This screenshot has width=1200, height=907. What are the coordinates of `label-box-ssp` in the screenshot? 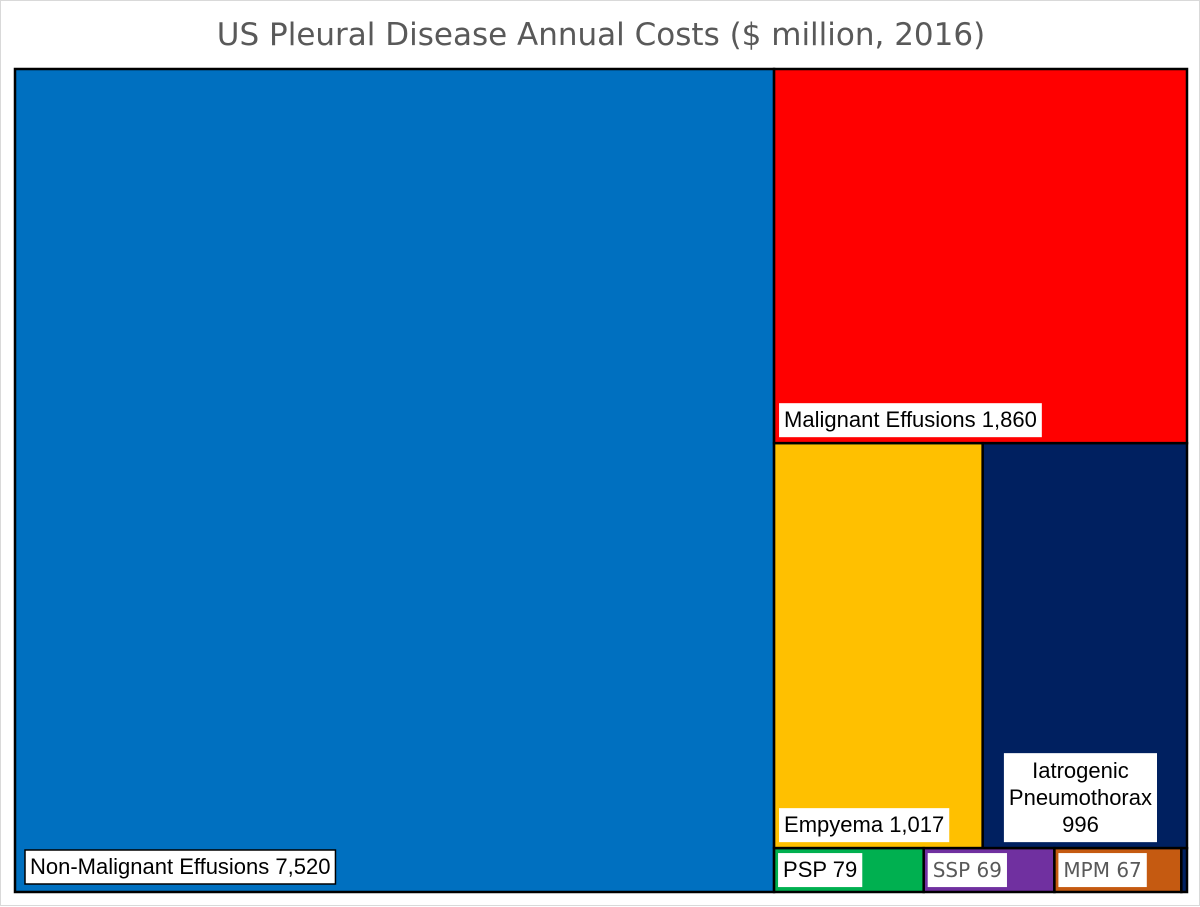 It's located at (967, 870).